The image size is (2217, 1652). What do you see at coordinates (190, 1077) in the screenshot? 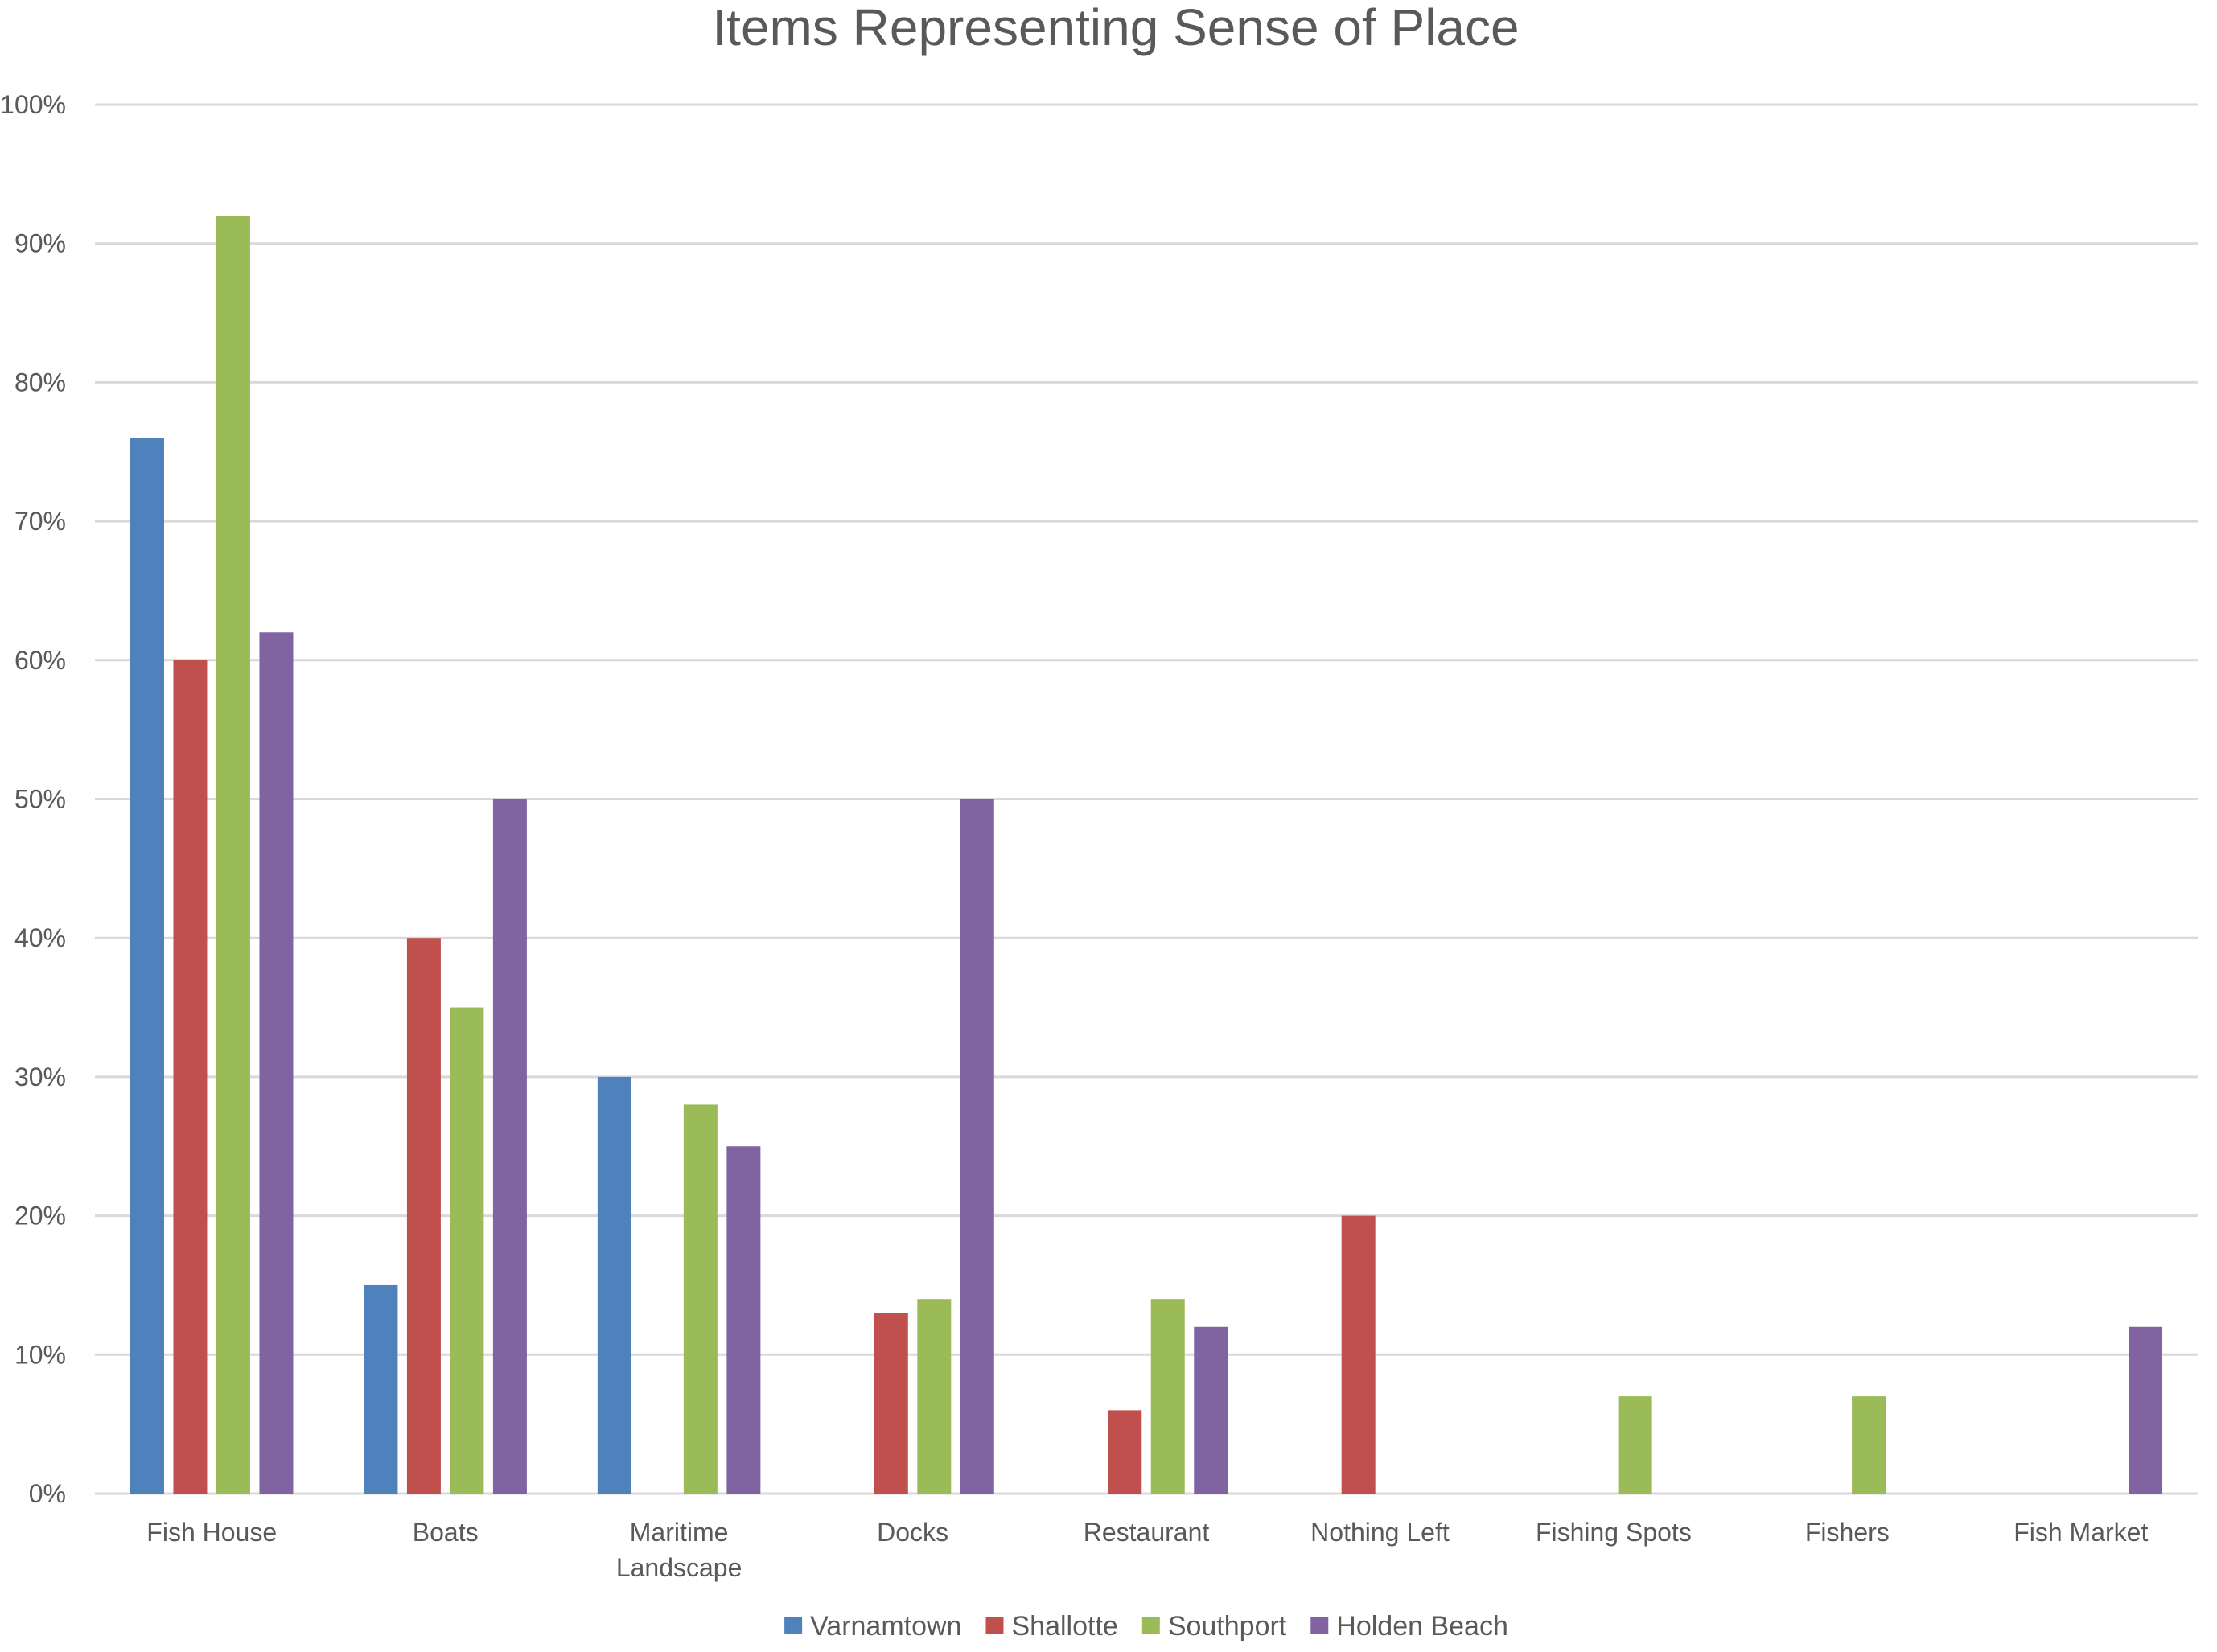
I see `bar-shallotte-fish-house` at bounding box center [190, 1077].